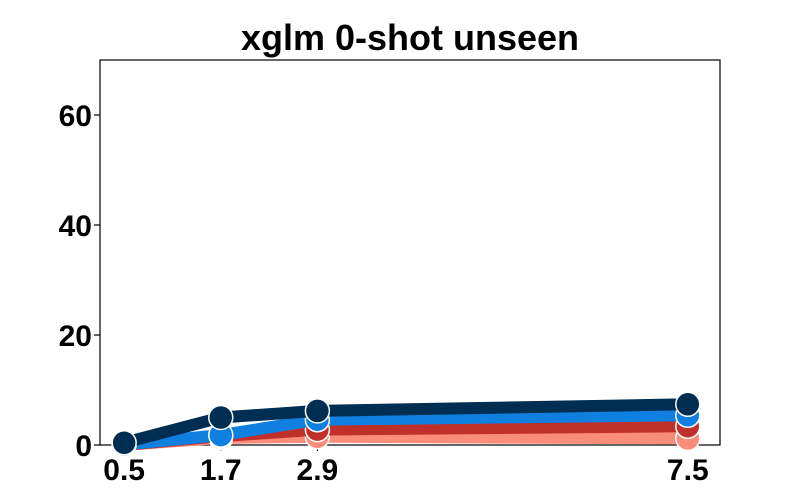 The height and width of the screenshot is (500, 800). I want to click on y-tick-label: 60, so click(75, 116).